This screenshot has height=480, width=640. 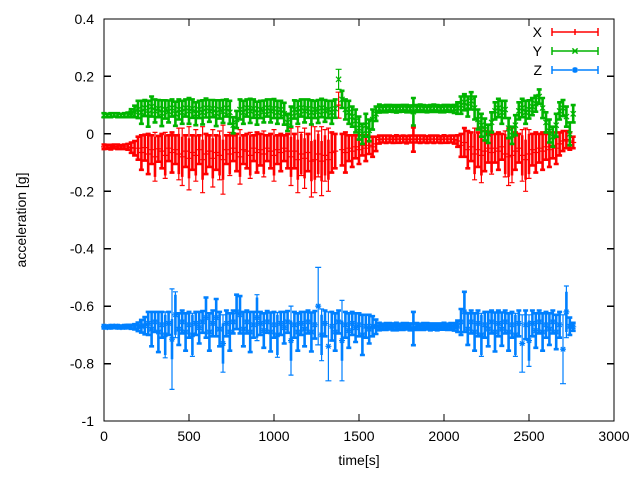 What do you see at coordinates (443, 436) in the screenshot?
I see `x-tick-label: 2000` at bounding box center [443, 436].